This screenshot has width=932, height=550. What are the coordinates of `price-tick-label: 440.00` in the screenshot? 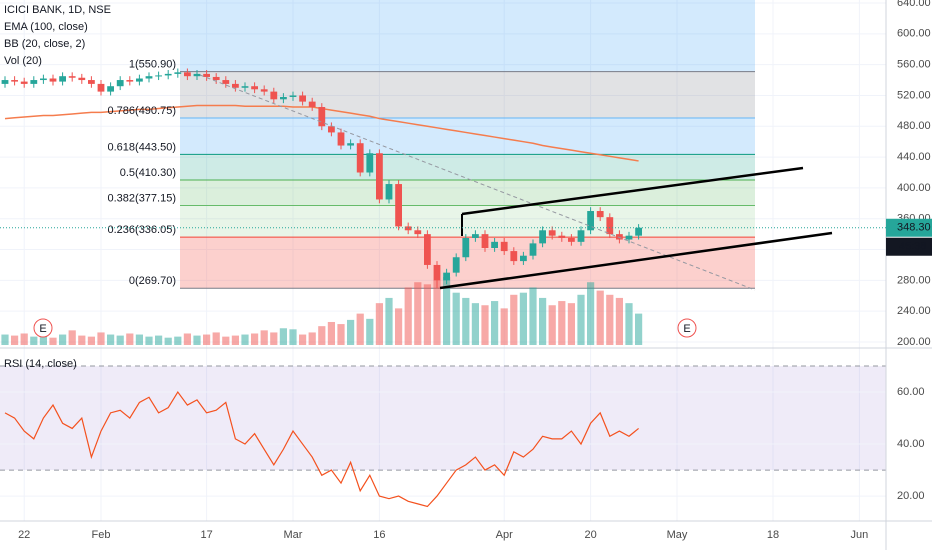 It's located at (914, 157).